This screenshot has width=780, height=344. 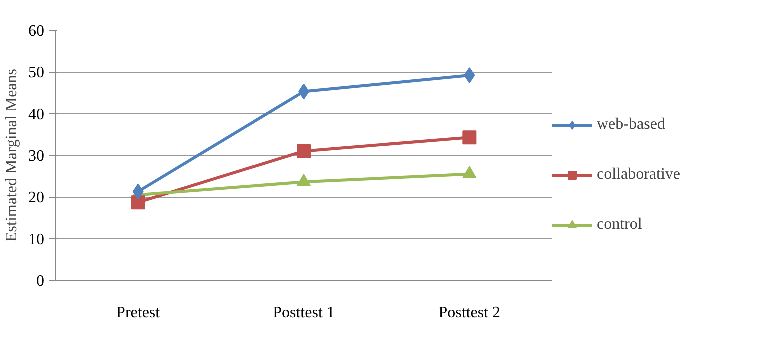 What do you see at coordinates (631, 125) in the screenshot?
I see `legend-label: web-based` at bounding box center [631, 125].